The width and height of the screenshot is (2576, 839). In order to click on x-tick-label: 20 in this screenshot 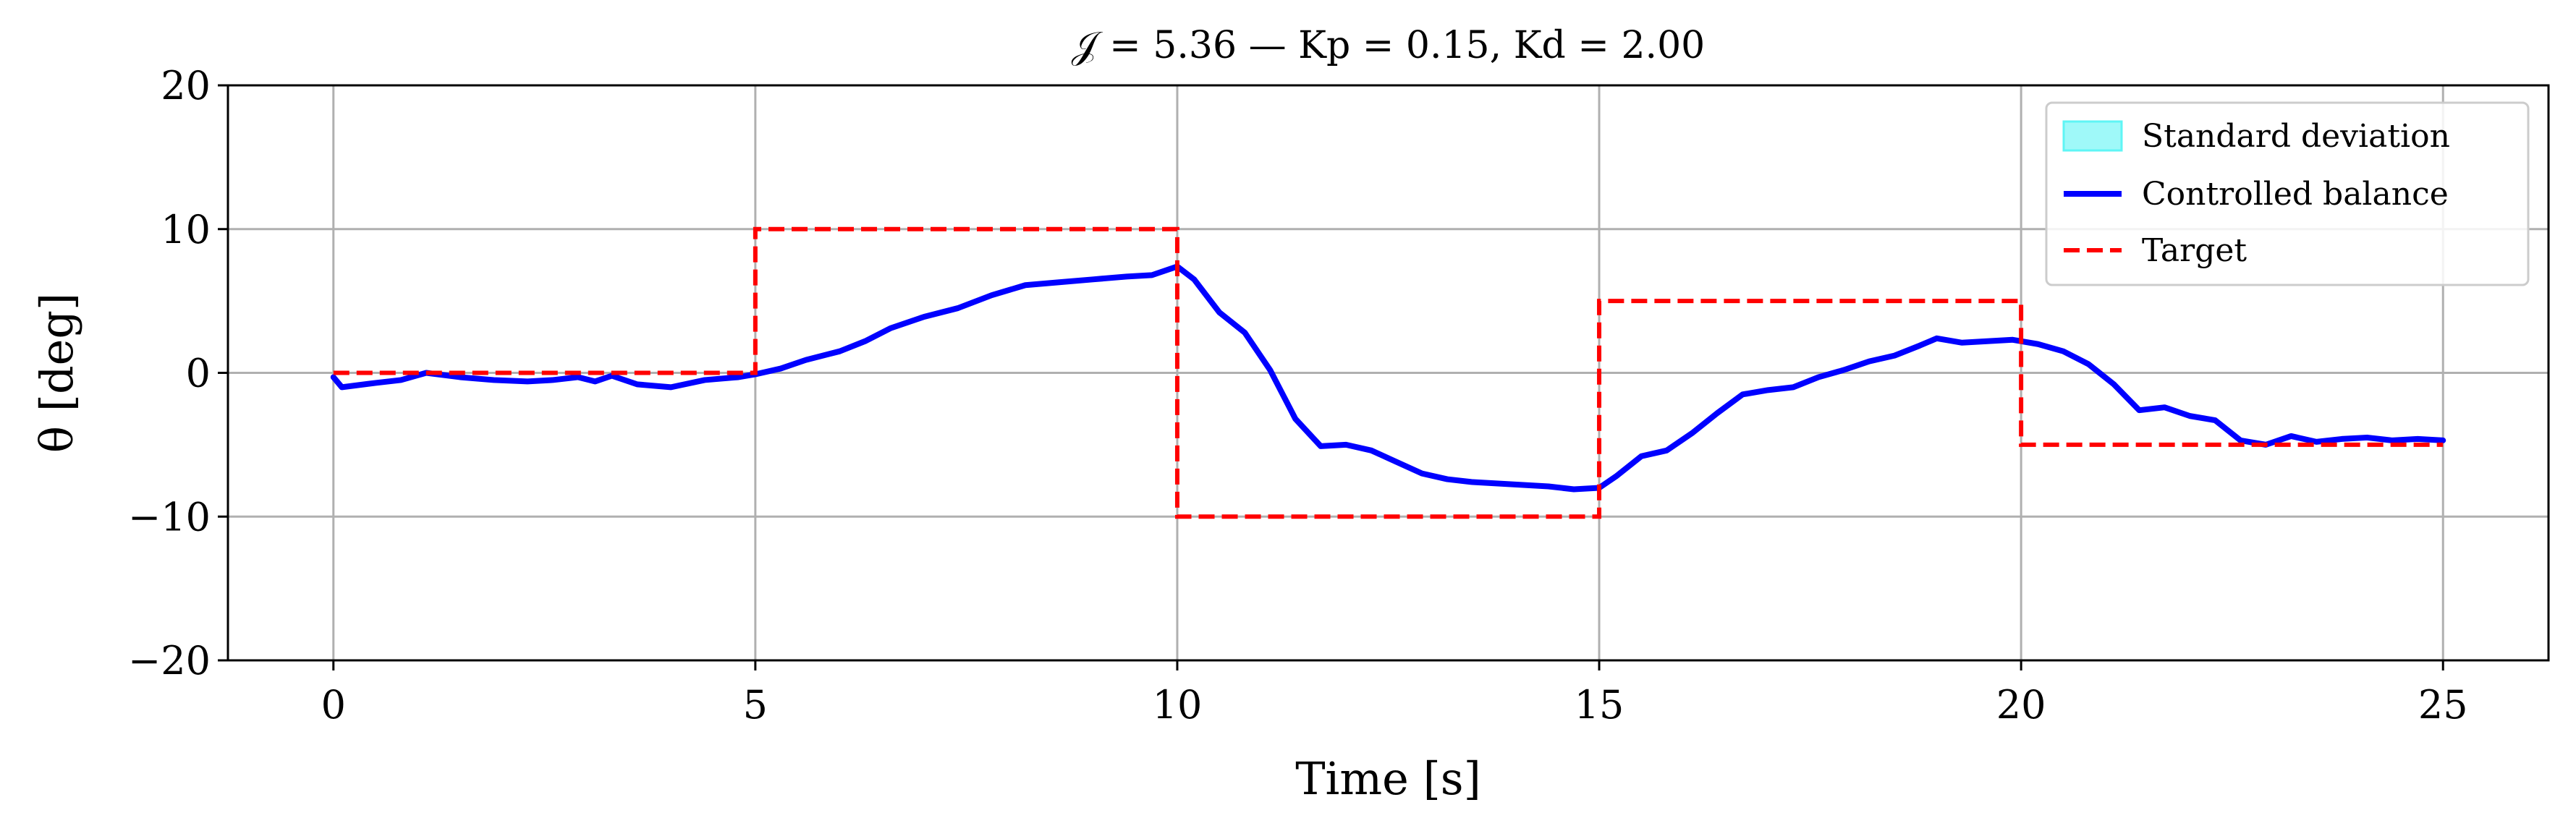, I will do `click(2021, 705)`.